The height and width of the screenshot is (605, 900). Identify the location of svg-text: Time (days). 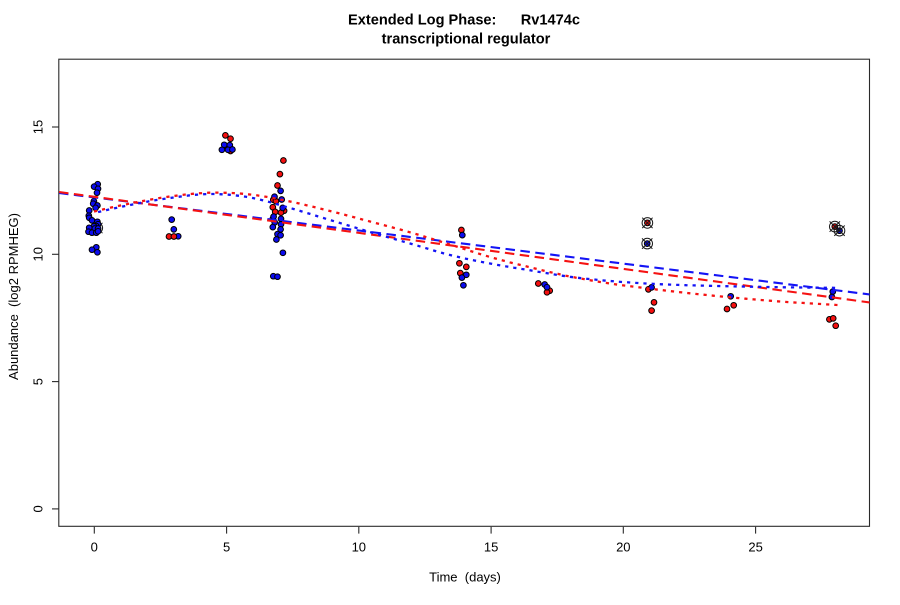
(465, 577).